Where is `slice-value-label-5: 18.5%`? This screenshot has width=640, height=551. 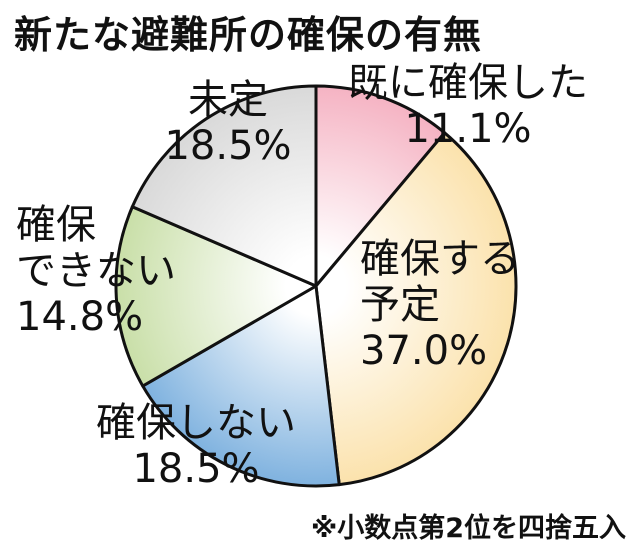 slice-value-label-5: 18.5% is located at coordinates (227, 146).